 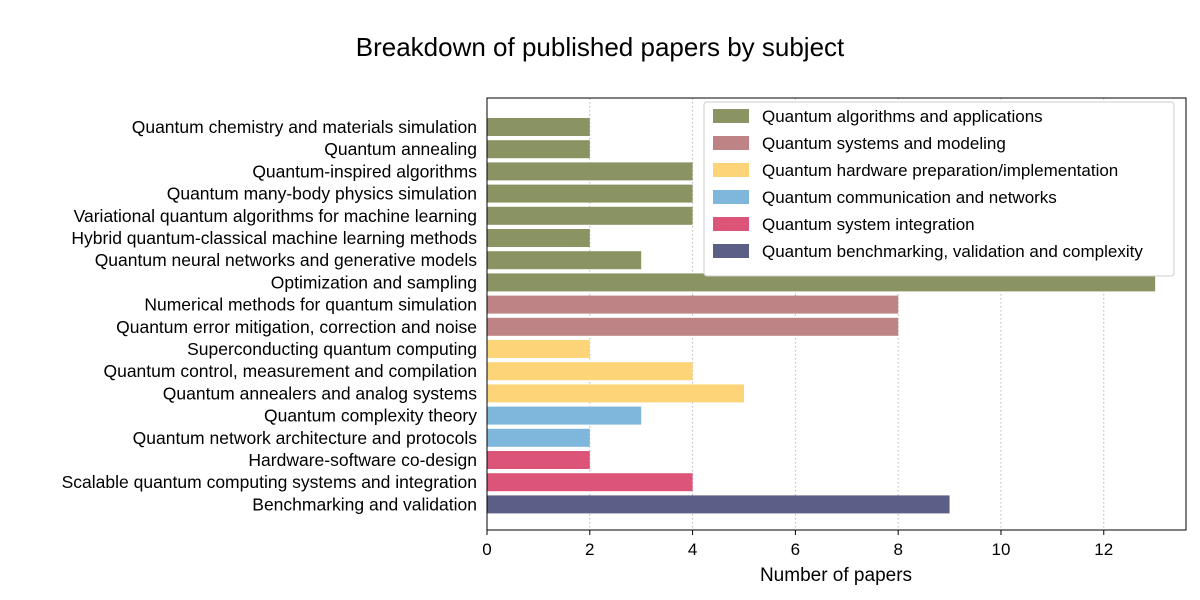 I want to click on category-label: Quantum complexity theory, so click(x=370, y=416).